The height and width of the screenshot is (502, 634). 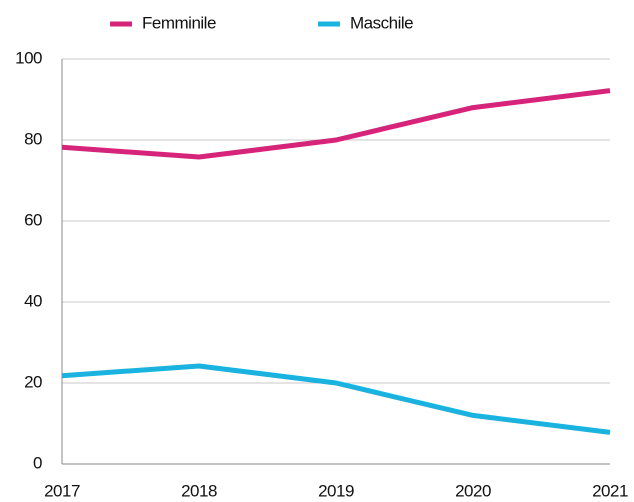 I want to click on y-tick-label: 60, so click(x=33, y=219).